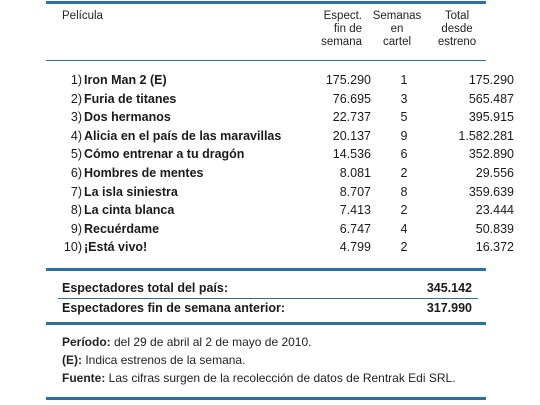 This screenshot has height=405, width=540. Describe the element at coordinates (331, 29) in the screenshot. I see `header-espect: Espect. fin de semana` at that location.